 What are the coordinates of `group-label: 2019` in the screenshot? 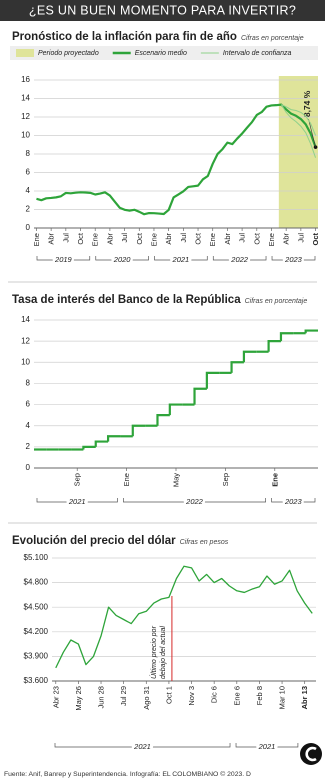 It's located at (63, 259).